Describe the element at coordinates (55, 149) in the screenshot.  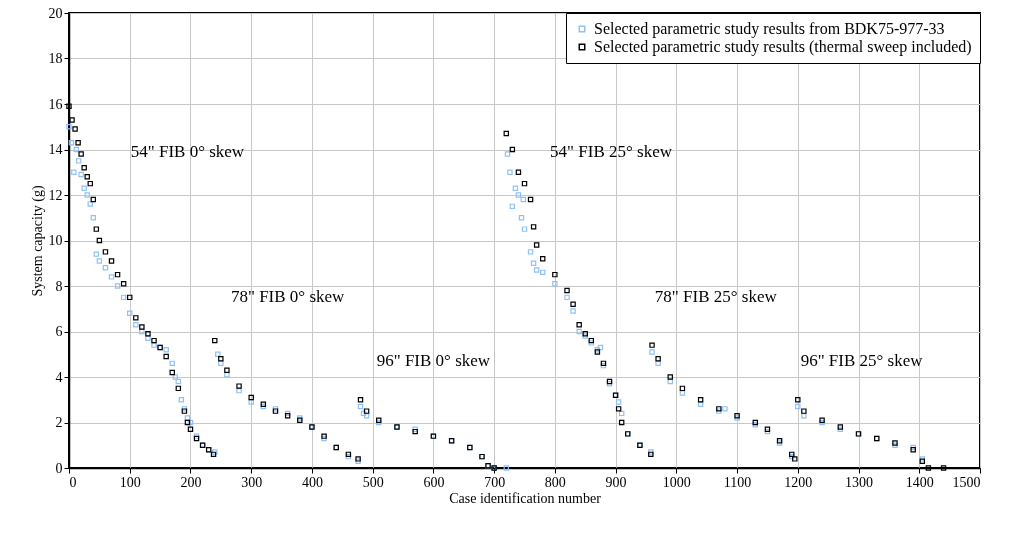
I see `y-tick-label: 14` at that location.